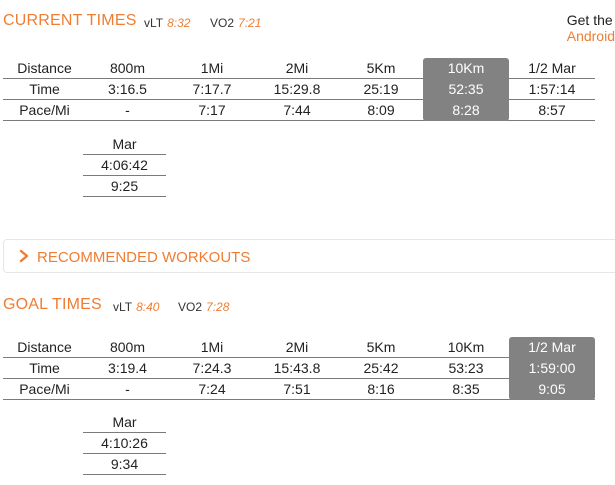 This screenshot has width=615, height=485. What do you see at coordinates (124, 186) in the screenshot?
I see `marathon-pace: 9:25` at bounding box center [124, 186].